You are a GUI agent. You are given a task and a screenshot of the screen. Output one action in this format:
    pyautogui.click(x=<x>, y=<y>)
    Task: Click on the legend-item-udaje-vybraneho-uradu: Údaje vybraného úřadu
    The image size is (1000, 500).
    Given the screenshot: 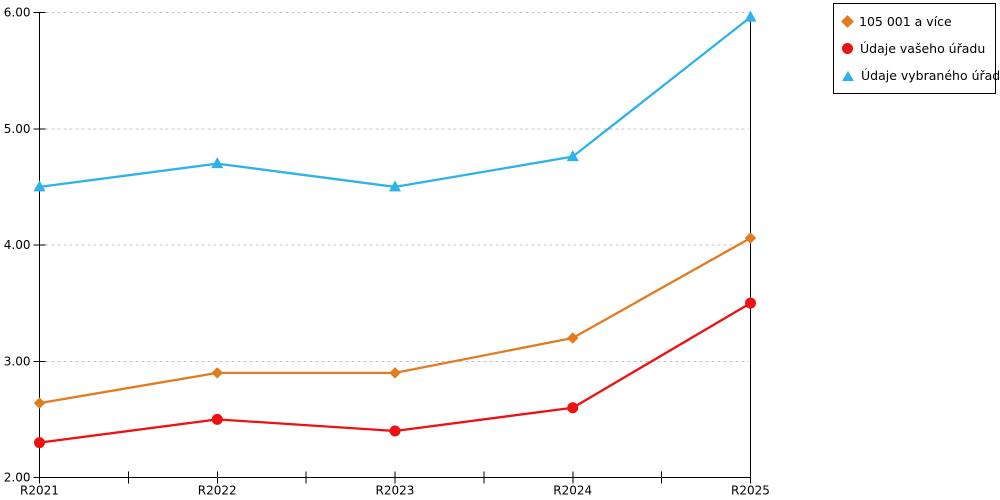 What is the action you would take?
    pyautogui.click(x=921, y=75)
    